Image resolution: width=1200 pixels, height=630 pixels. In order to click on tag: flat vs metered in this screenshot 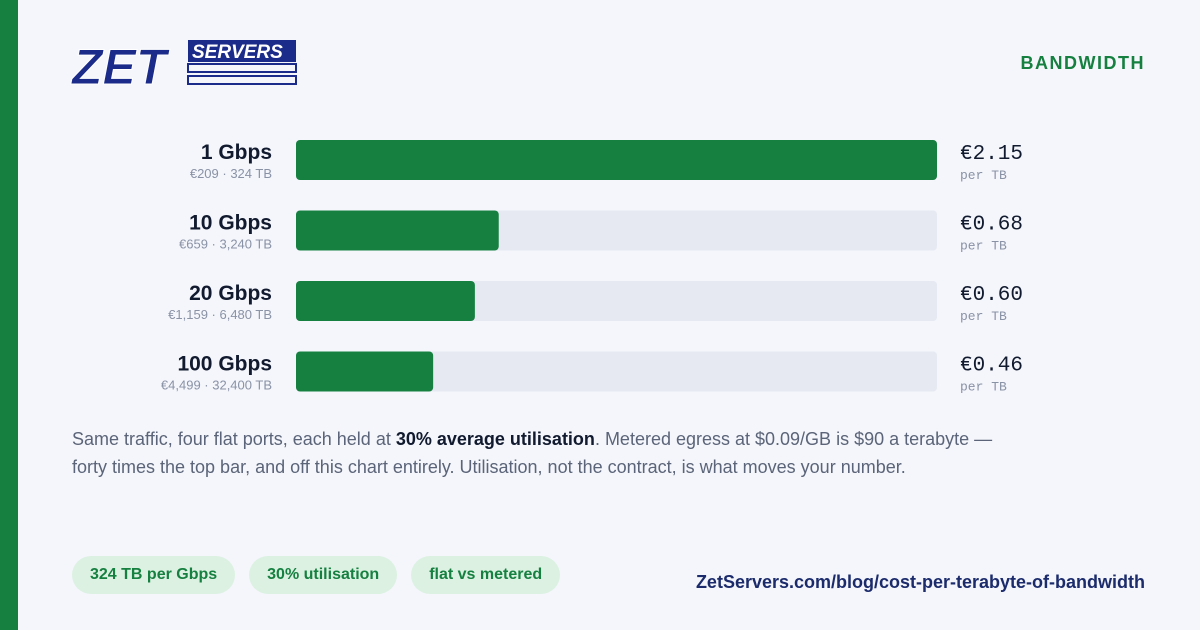, I will do `click(486, 575)`.